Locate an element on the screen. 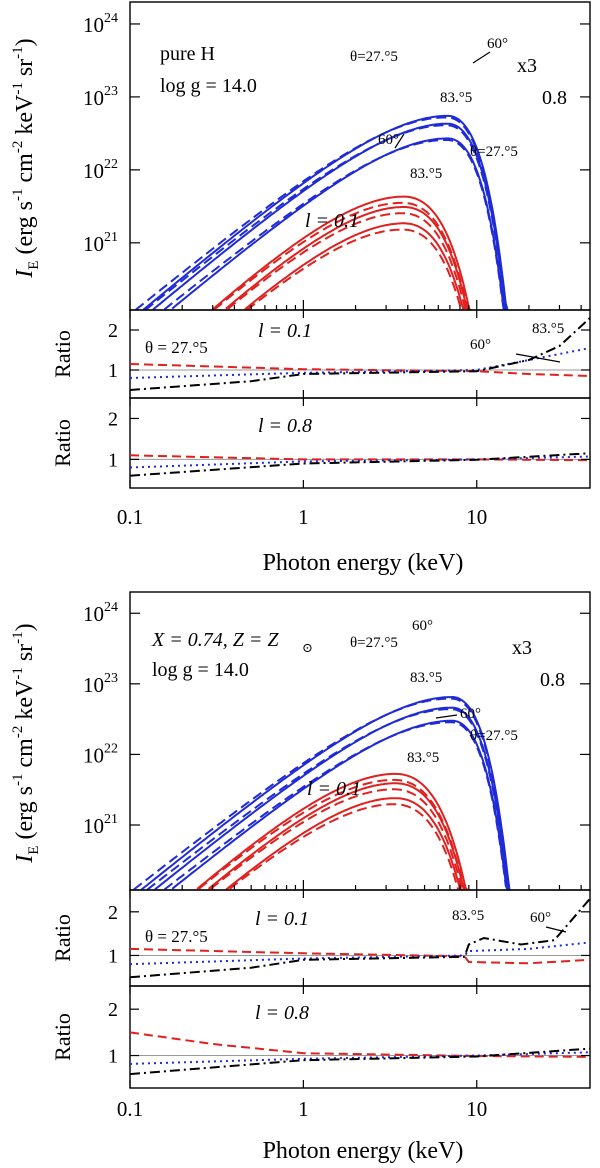 This screenshot has height=1168, width=600. y-tick-label: 1021 is located at coordinates (100, 825).